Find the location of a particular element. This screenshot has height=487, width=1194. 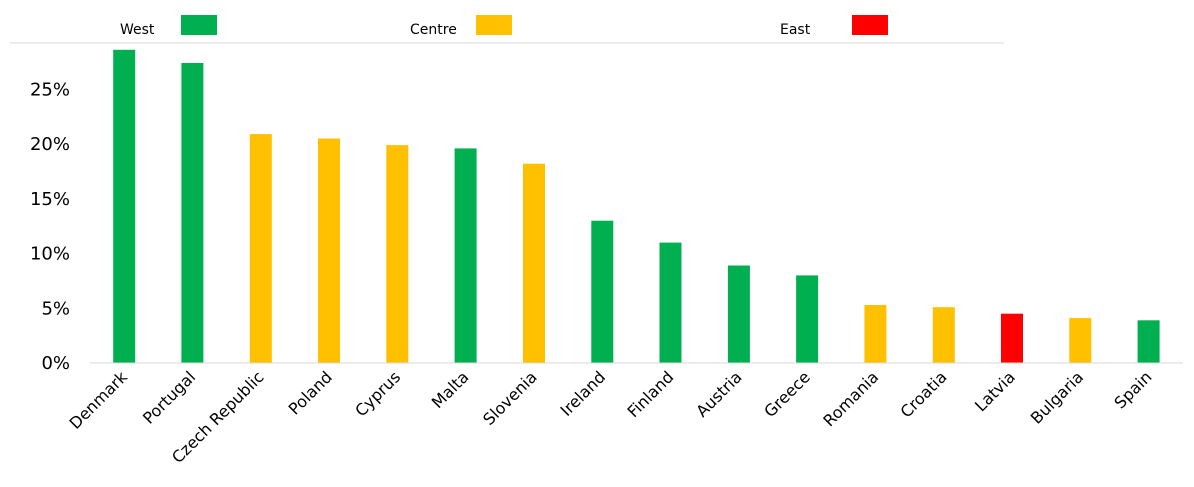

legend-swatch-west is located at coordinates (199, 25).